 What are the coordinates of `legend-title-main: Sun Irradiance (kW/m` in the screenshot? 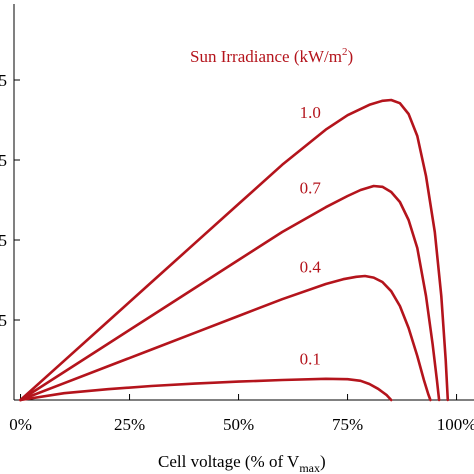 It's located at (266, 56).